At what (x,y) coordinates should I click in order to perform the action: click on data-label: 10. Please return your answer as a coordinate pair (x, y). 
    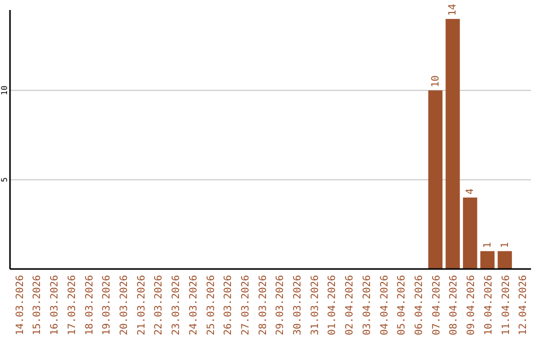
    Looking at the image, I should click on (436, 81).